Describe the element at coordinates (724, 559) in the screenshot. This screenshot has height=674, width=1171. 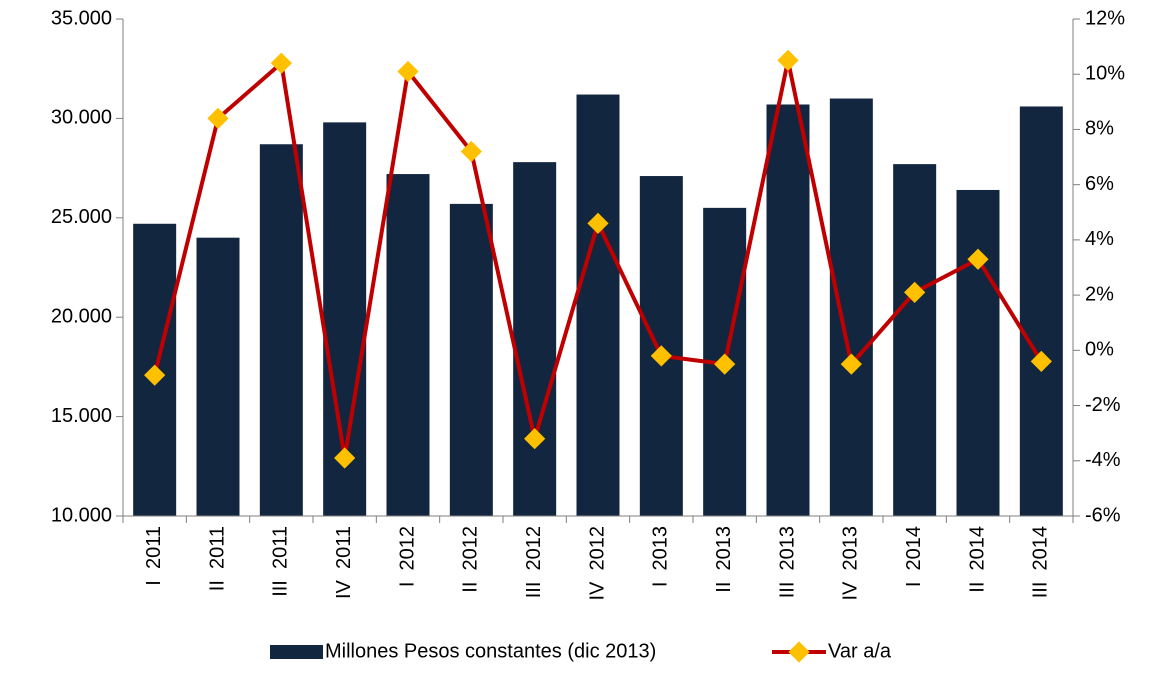
I see `x-tick-label: II 2013` at that location.